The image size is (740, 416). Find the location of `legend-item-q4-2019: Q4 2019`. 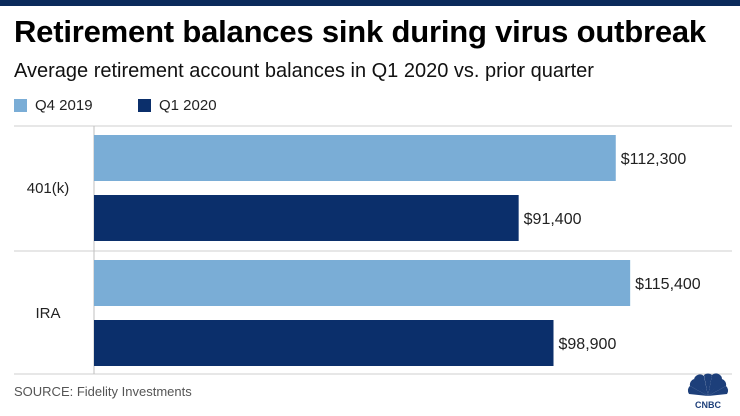

legend-item-q4-2019: Q4 2019 is located at coordinates (53, 105).